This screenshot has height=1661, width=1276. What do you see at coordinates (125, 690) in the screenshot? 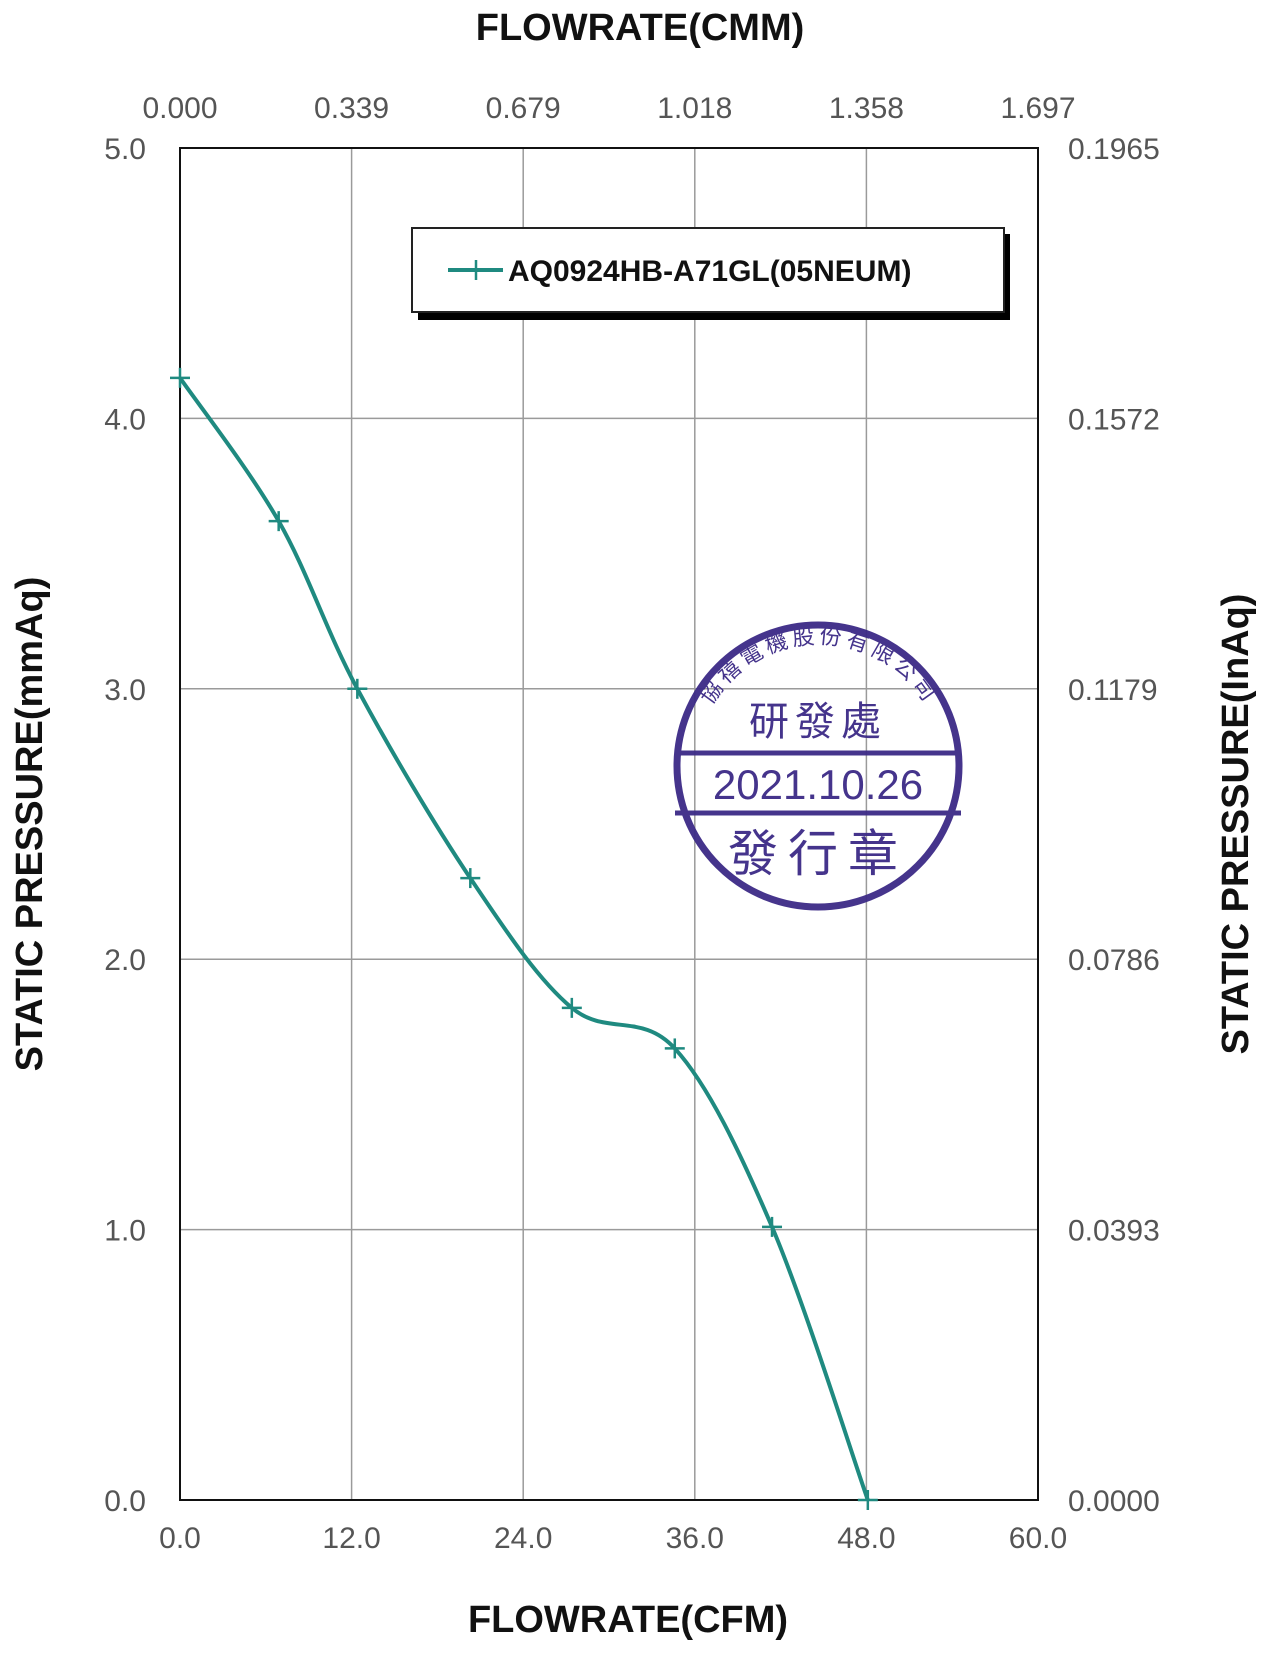
I see `left-tick-label: 3.0` at bounding box center [125, 690].